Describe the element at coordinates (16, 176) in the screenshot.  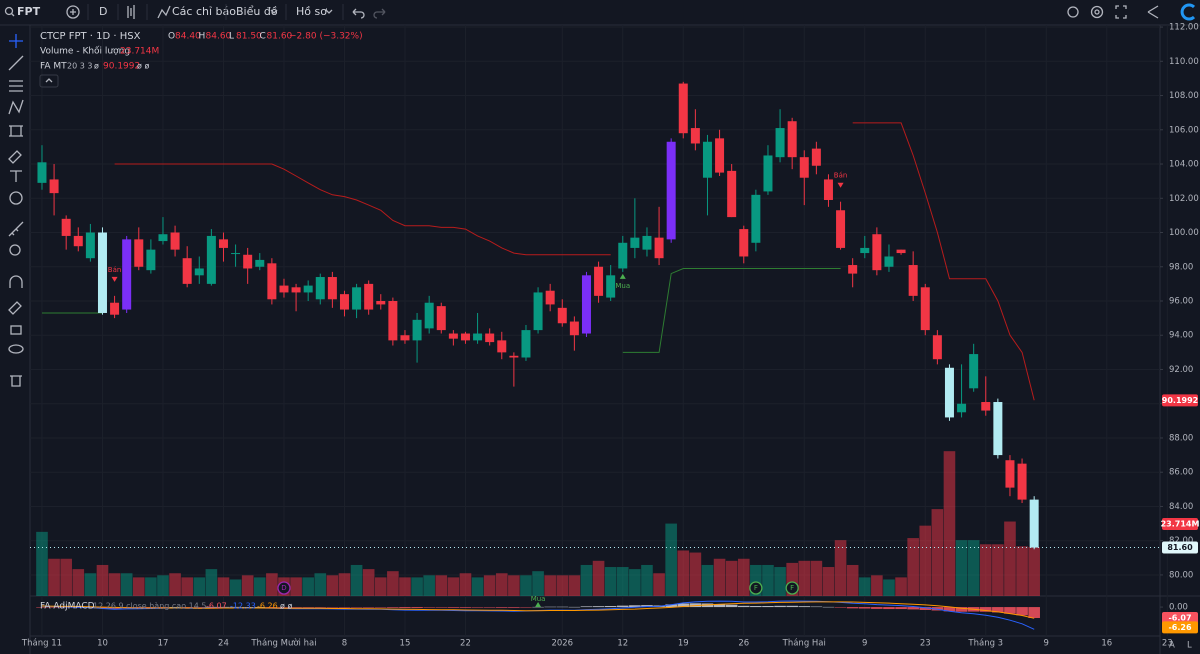
I see `text-tool` at that location.